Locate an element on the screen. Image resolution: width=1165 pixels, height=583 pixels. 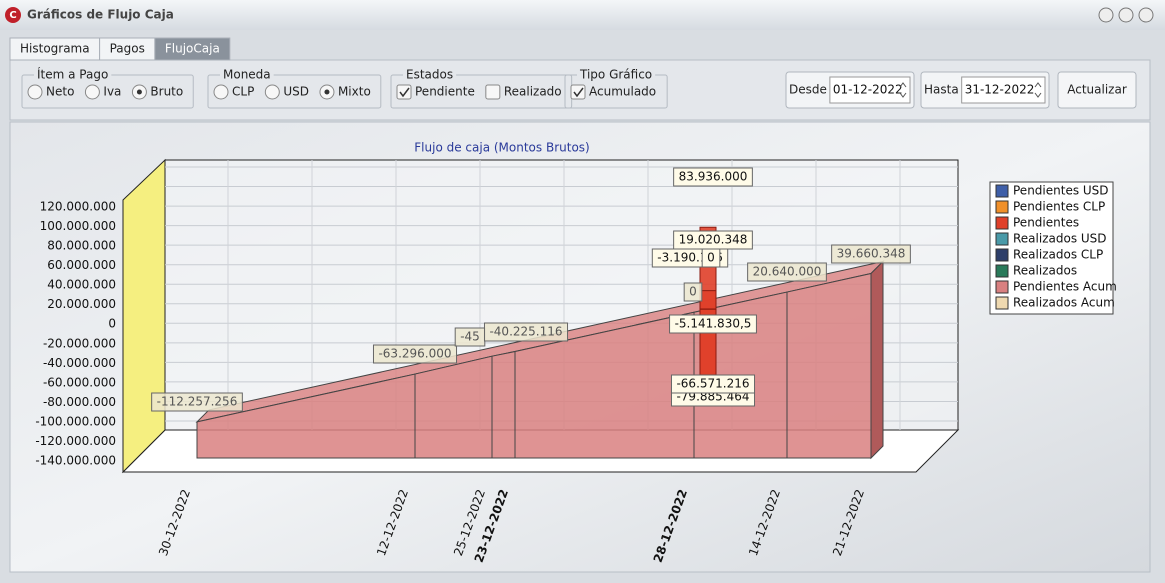
y-tick-label: 60.000.000 is located at coordinates (81, 265).